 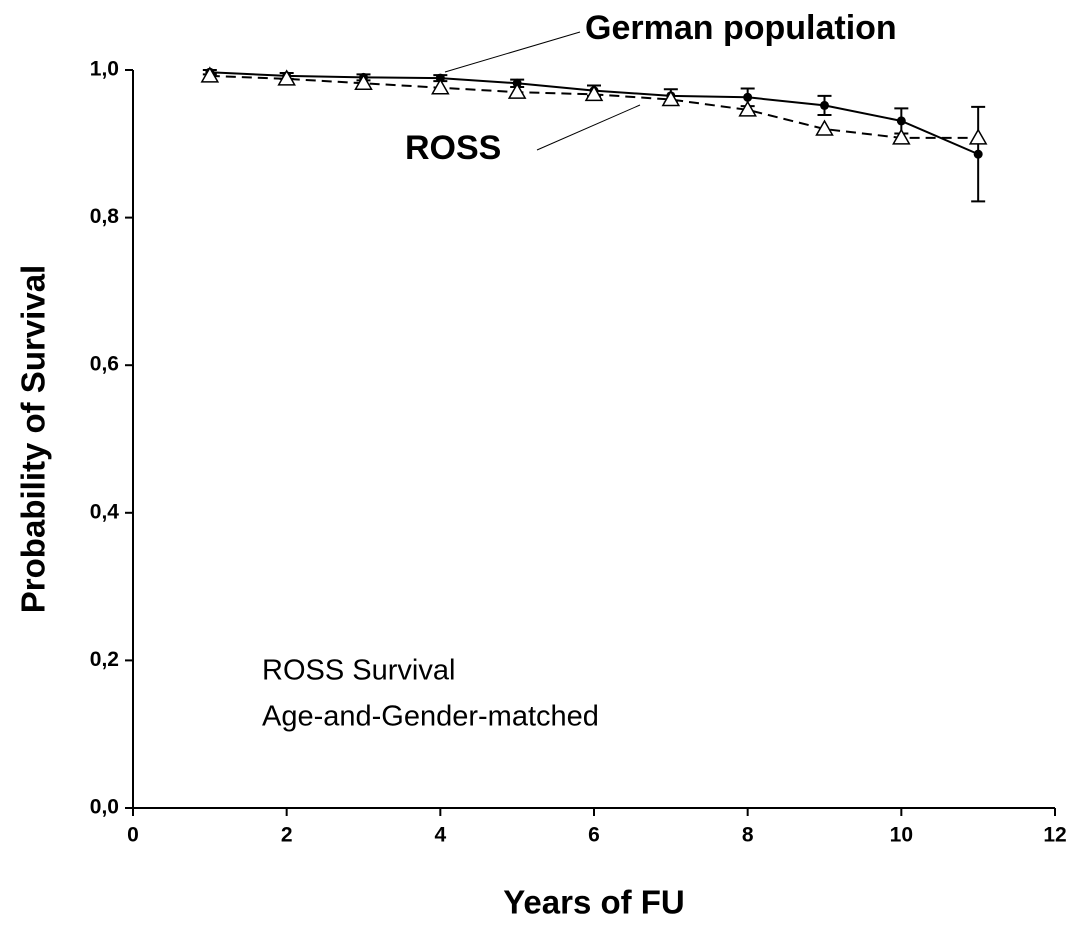 What do you see at coordinates (430, 717) in the screenshot?
I see `note: Age-and-Gender-matched` at bounding box center [430, 717].